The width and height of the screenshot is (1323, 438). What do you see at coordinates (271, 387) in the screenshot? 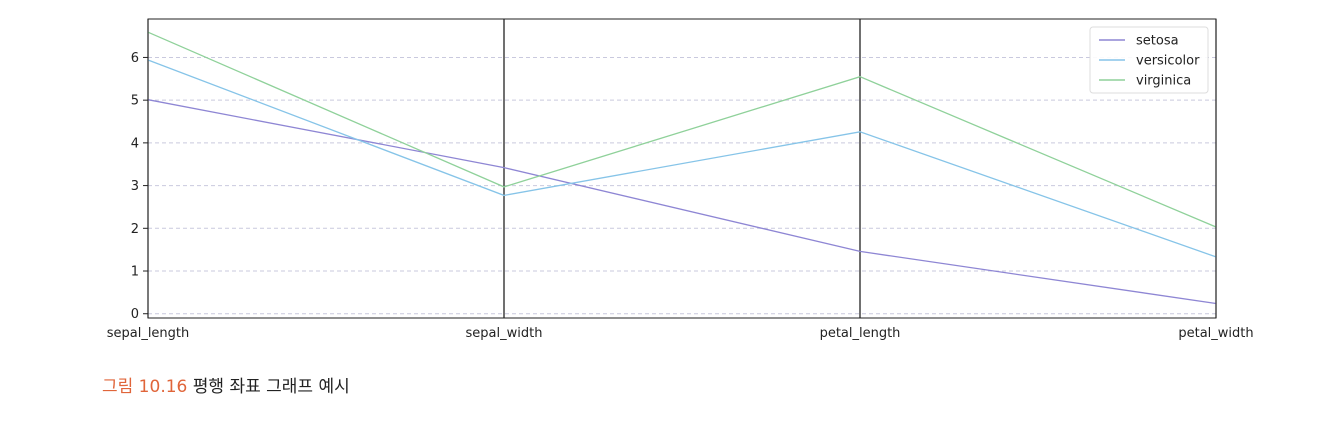
I see `figure-caption-text: 평행 좌표 그래프 예시` at bounding box center [271, 387].